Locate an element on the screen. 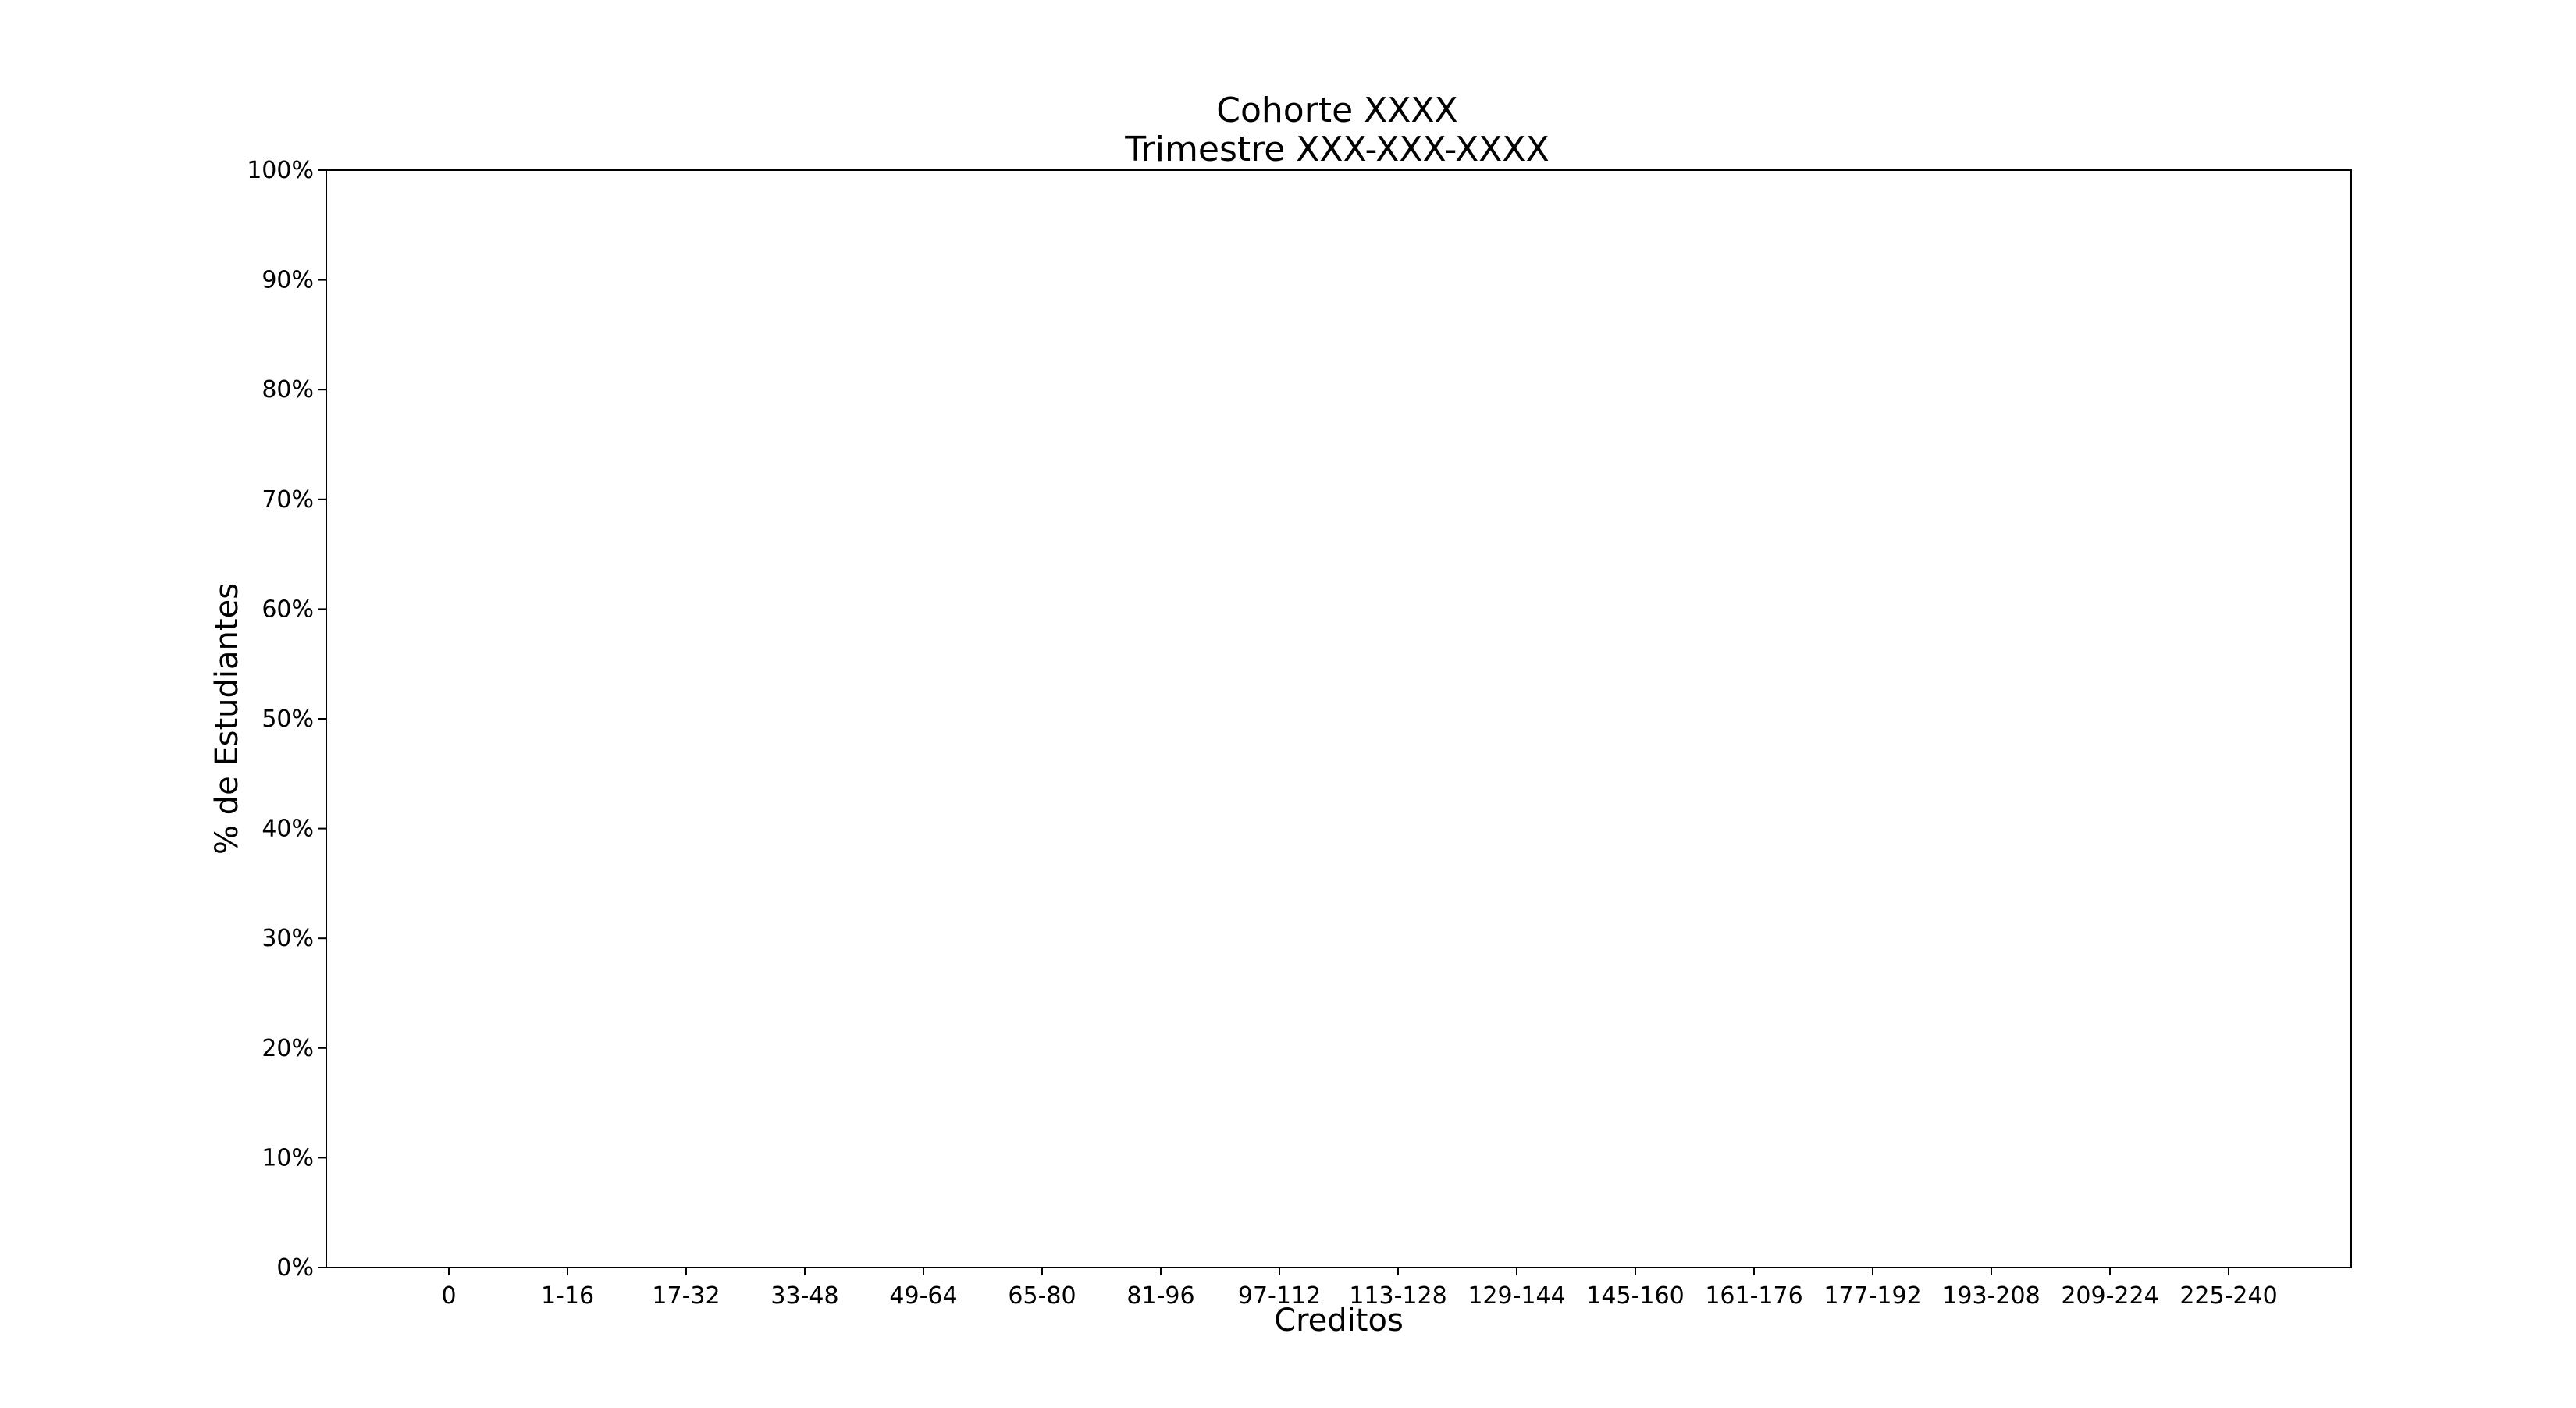 The width and height of the screenshot is (2576, 1408). y-tick-label: 60% is located at coordinates (288, 609).